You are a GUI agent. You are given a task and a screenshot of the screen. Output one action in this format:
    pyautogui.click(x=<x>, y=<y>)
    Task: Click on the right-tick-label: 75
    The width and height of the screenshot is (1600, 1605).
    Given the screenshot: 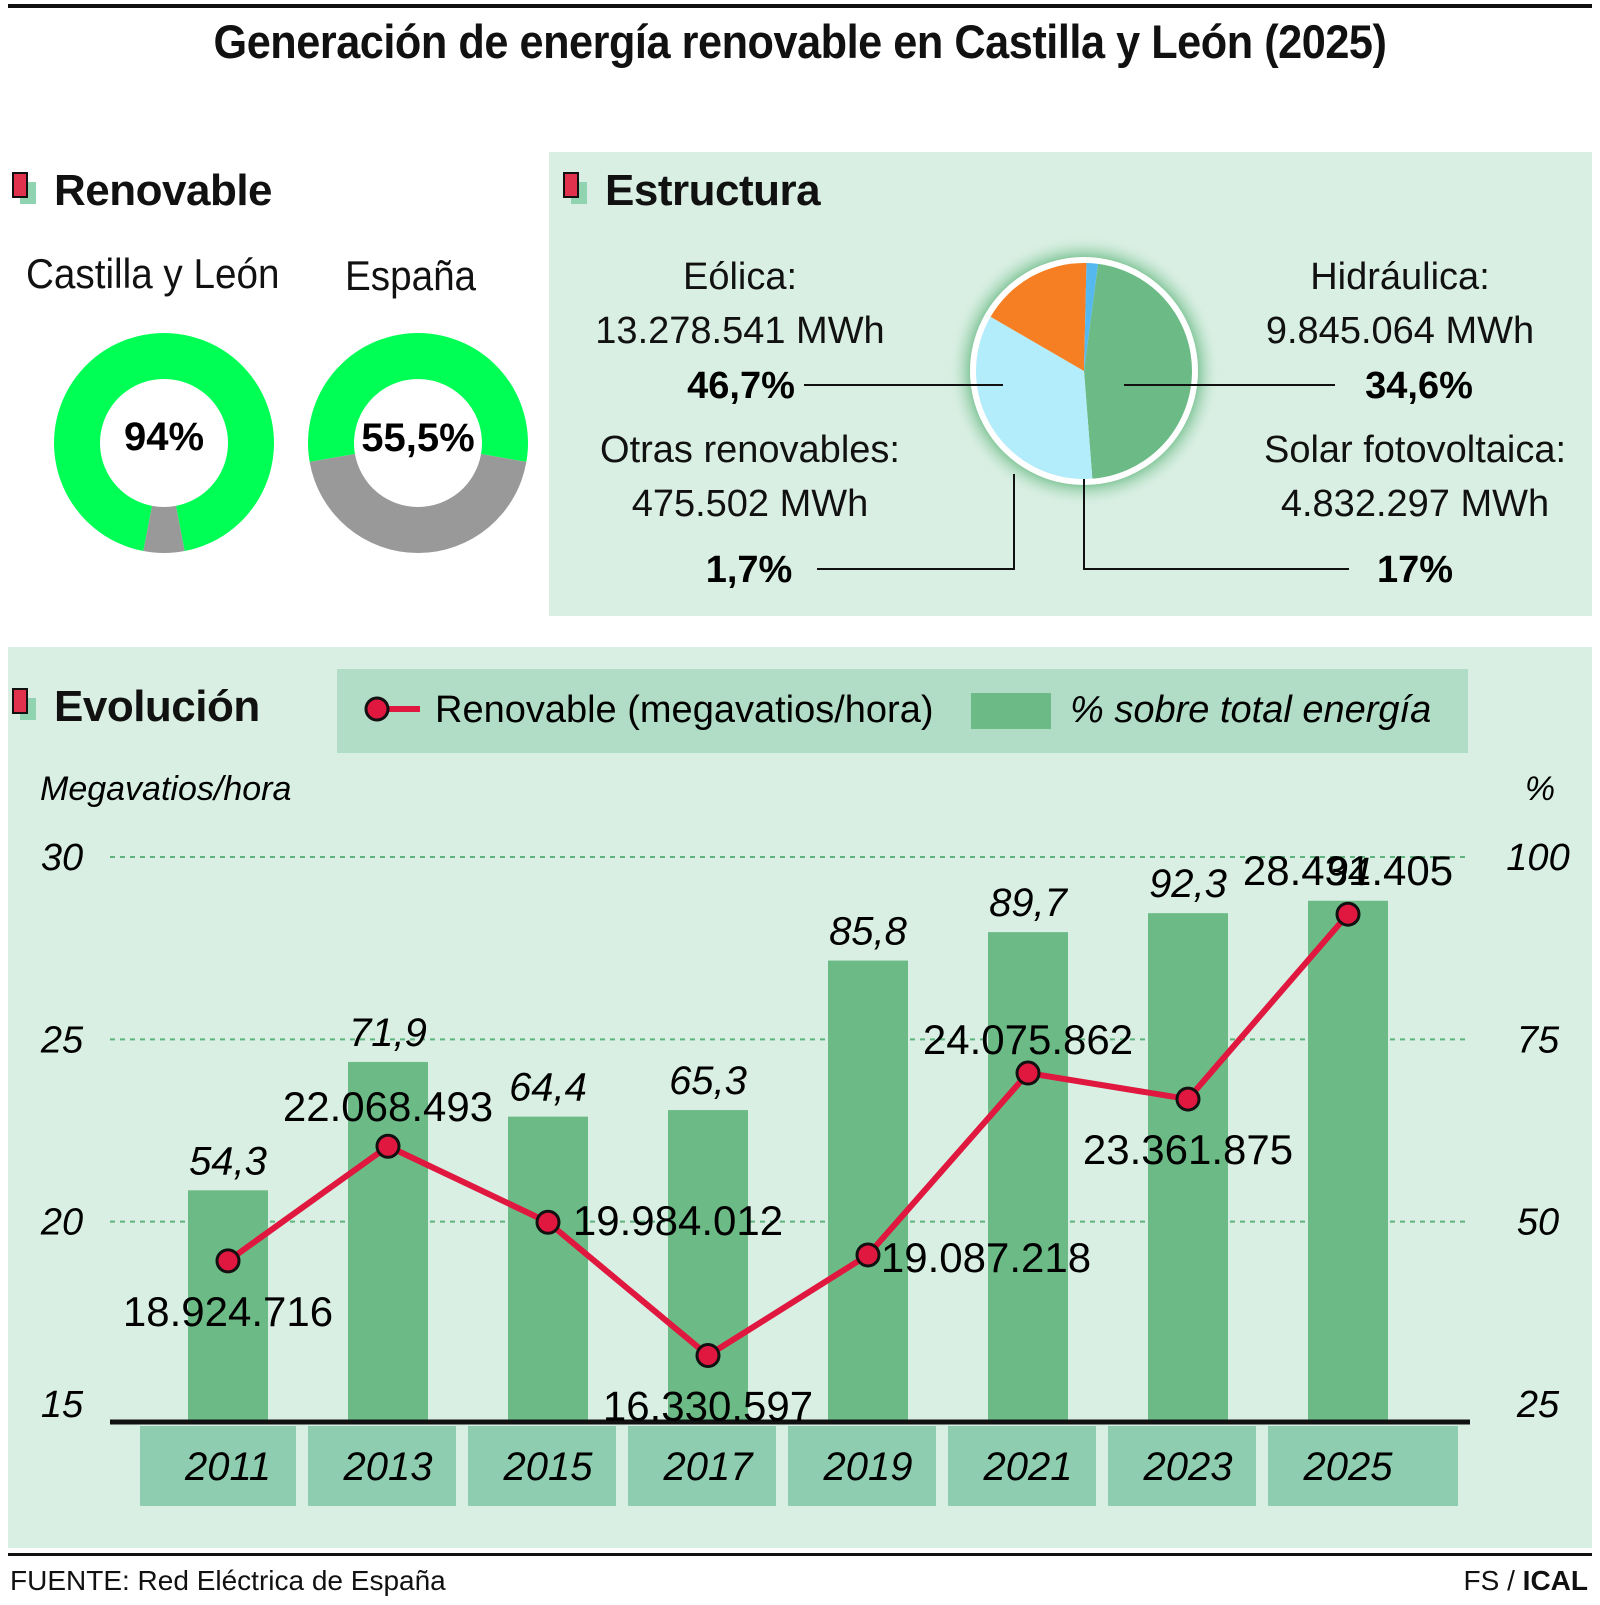 What is the action you would take?
    pyautogui.click(x=1538, y=1040)
    